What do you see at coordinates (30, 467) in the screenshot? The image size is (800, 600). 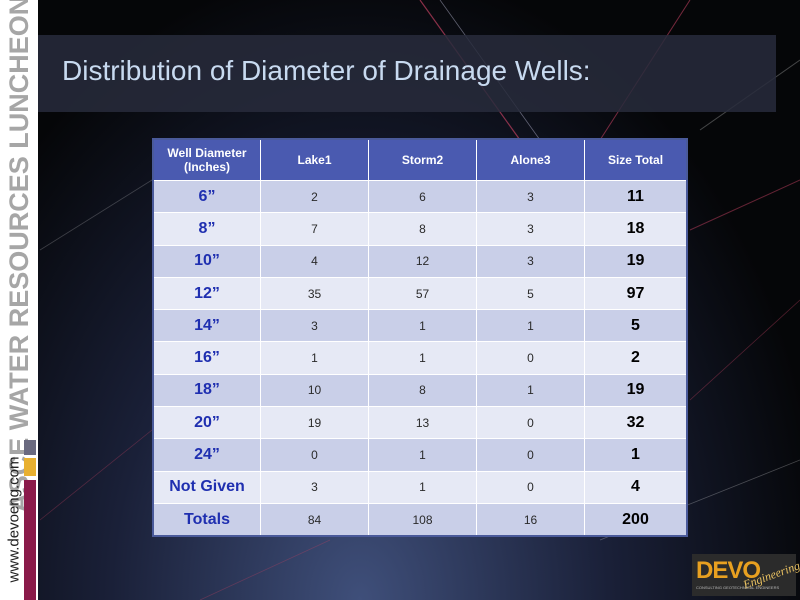 I see `side-bar-gold` at bounding box center [30, 467].